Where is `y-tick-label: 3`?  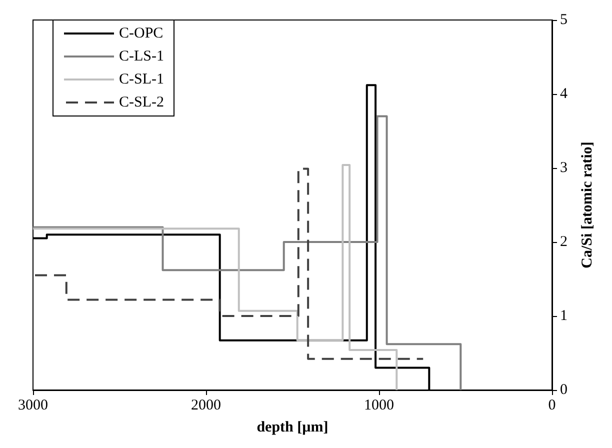
y-tick-label: 3 is located at coordinates (564, 168).